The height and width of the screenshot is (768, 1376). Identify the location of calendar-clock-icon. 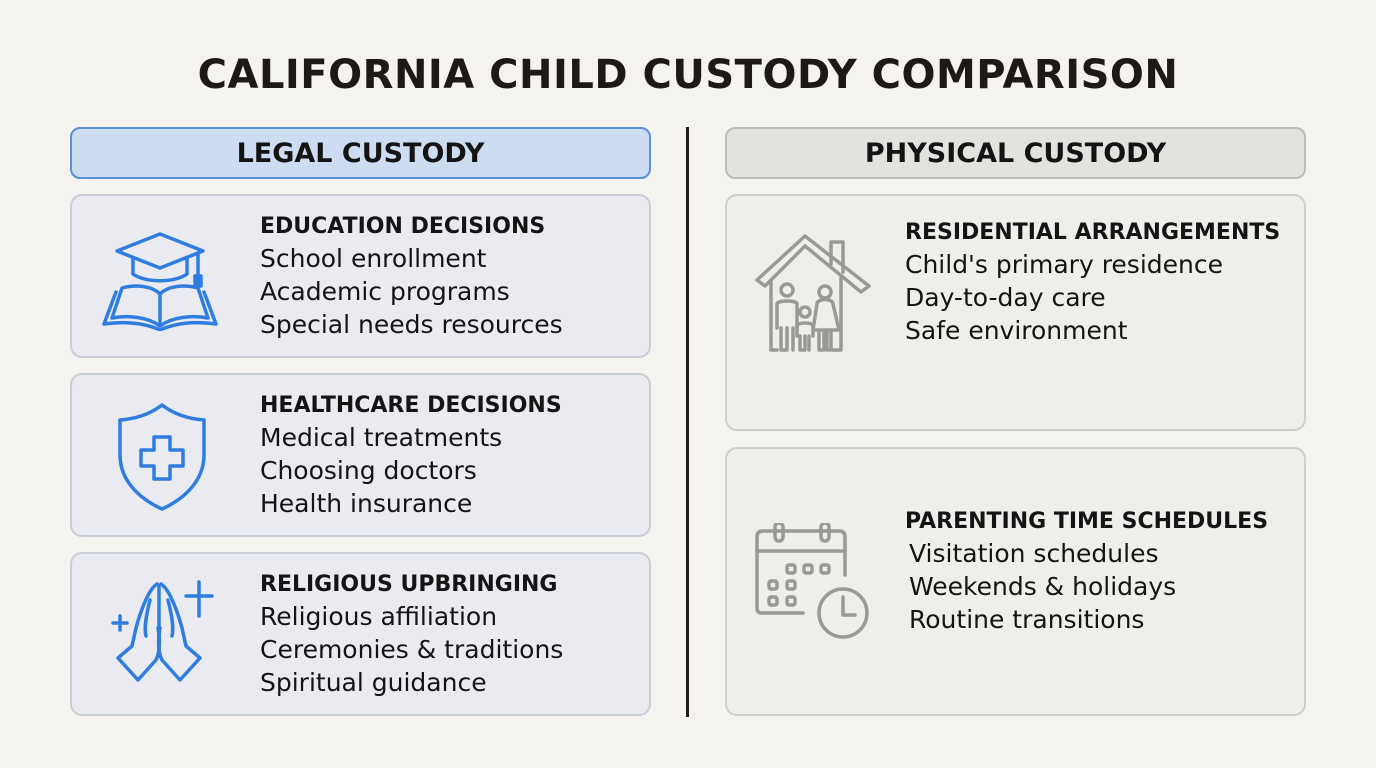
(812, 581).